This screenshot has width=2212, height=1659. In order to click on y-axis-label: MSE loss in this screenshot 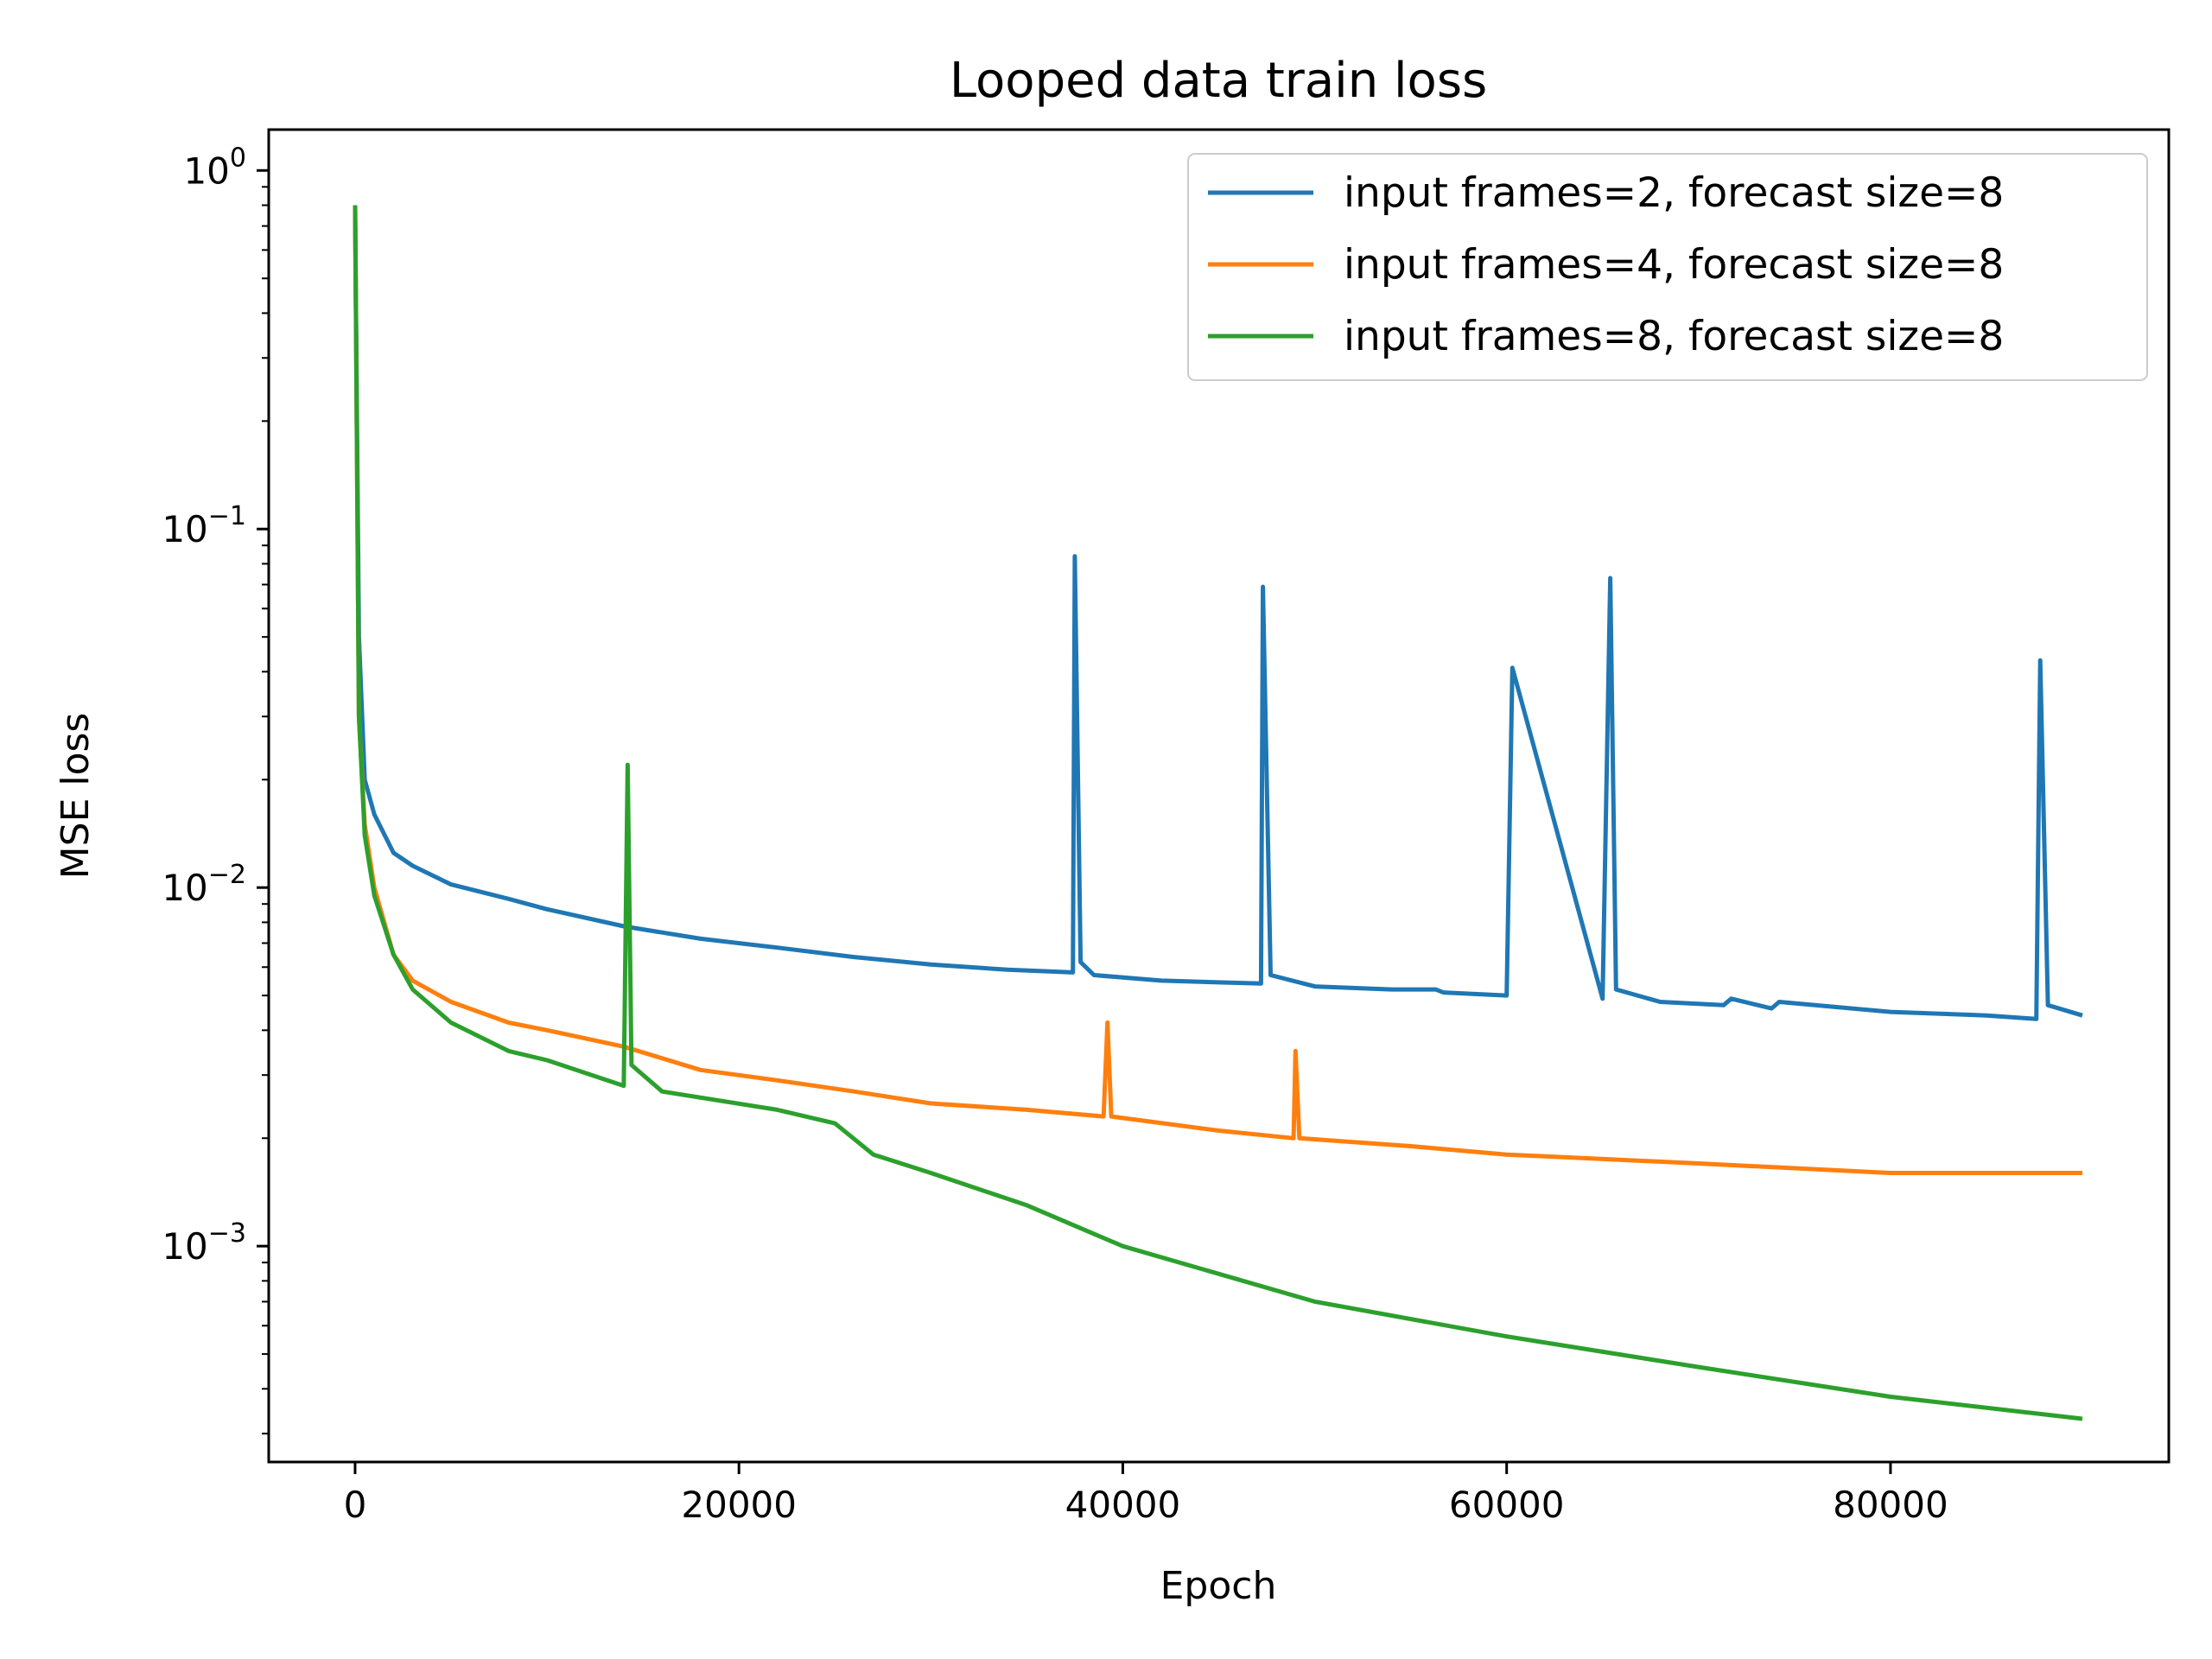, I will do `click(76, 796)`.